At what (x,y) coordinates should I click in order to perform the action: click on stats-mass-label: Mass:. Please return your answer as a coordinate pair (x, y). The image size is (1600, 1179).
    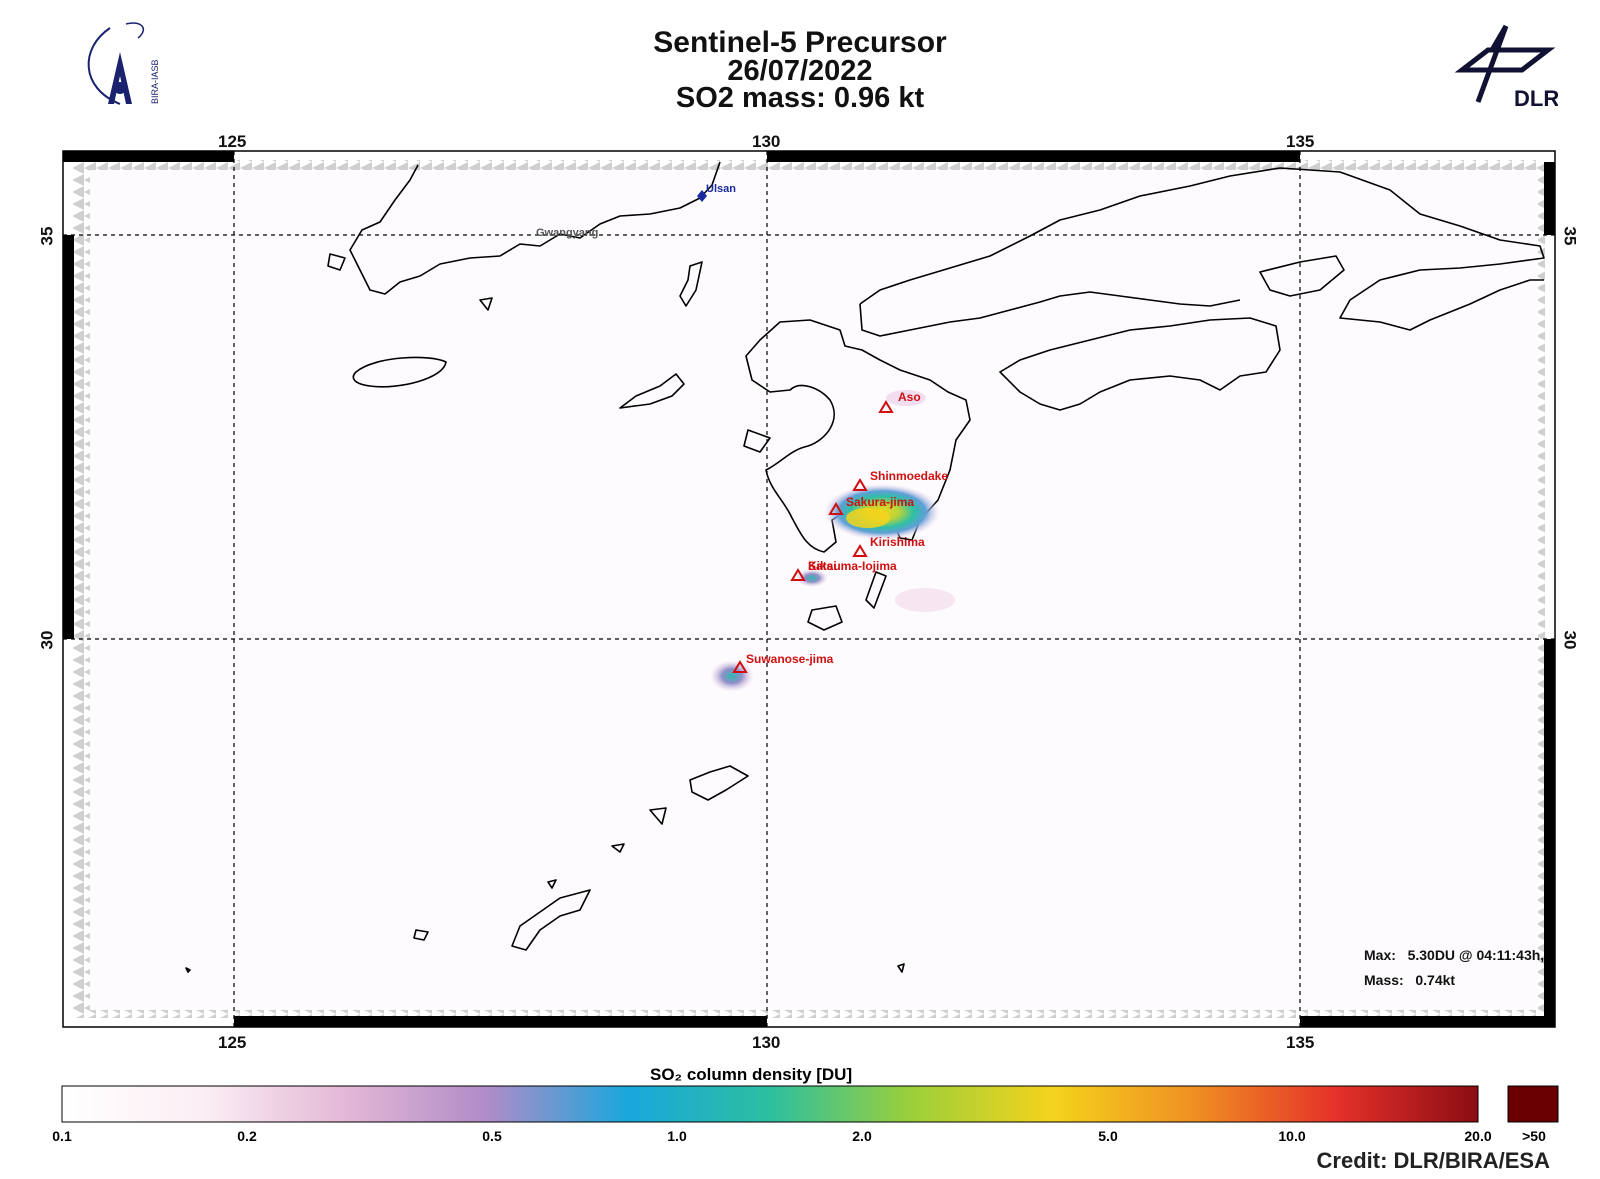
    Looking at the image, I should click on (1384, 980).